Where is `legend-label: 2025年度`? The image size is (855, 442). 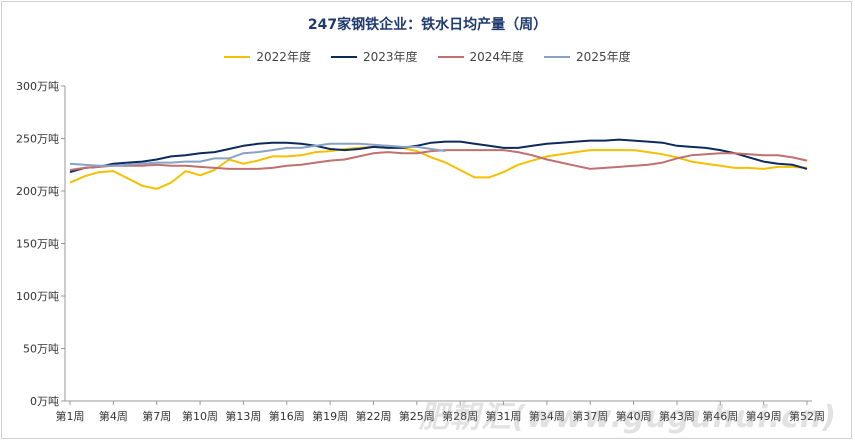 legend-label: 2025年度 is located at coordinates (603, 57).